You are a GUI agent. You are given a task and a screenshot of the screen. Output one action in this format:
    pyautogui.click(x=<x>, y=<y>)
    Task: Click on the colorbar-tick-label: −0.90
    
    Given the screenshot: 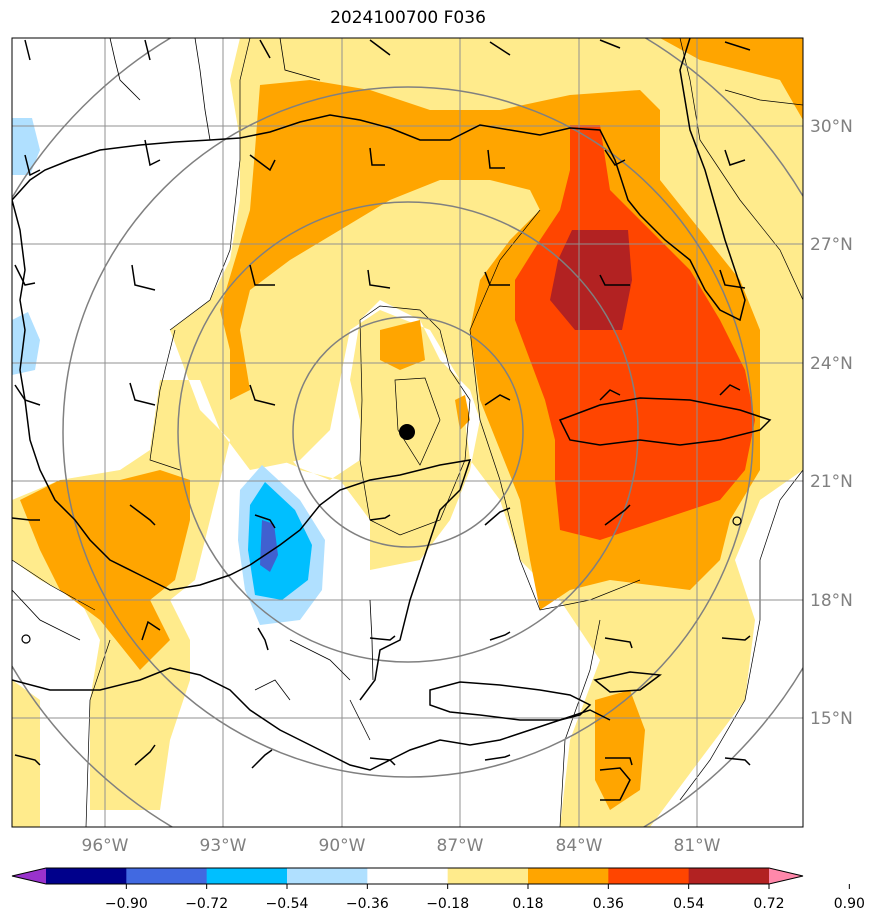 What is the action you would take?
    pyautogui.click(x=126, y=904)
    